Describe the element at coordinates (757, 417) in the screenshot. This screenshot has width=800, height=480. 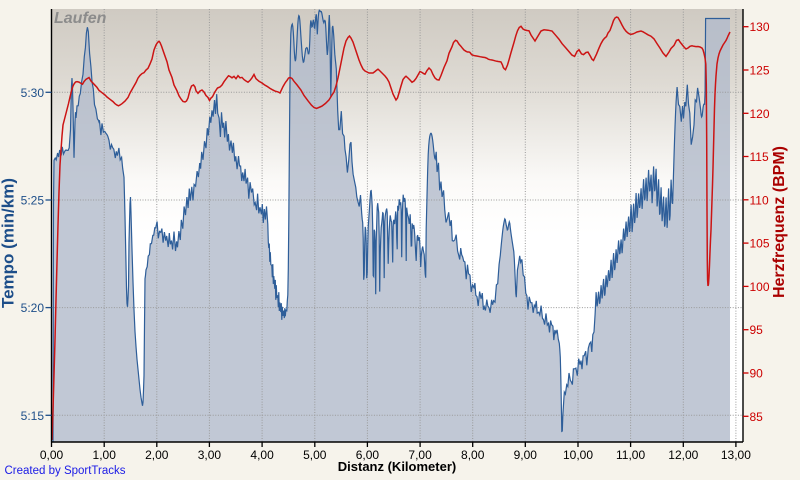
I see `svg-text: 85` at that location.